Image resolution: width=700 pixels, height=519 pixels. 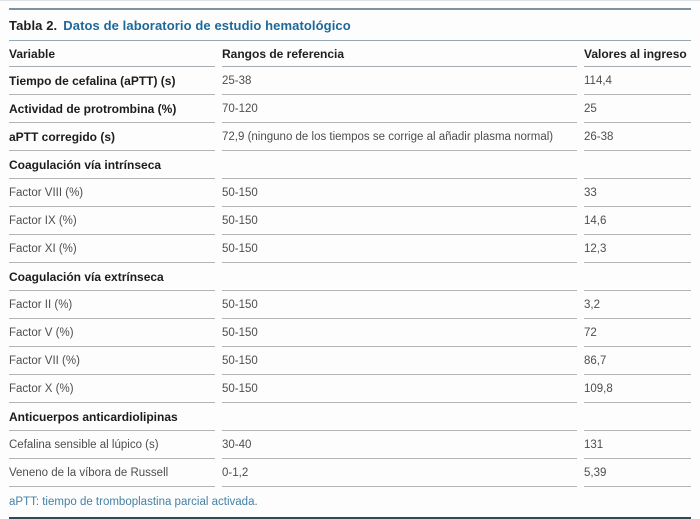 I want to click on cell-variable: Factor IX (%), so click(x=112, y=221).